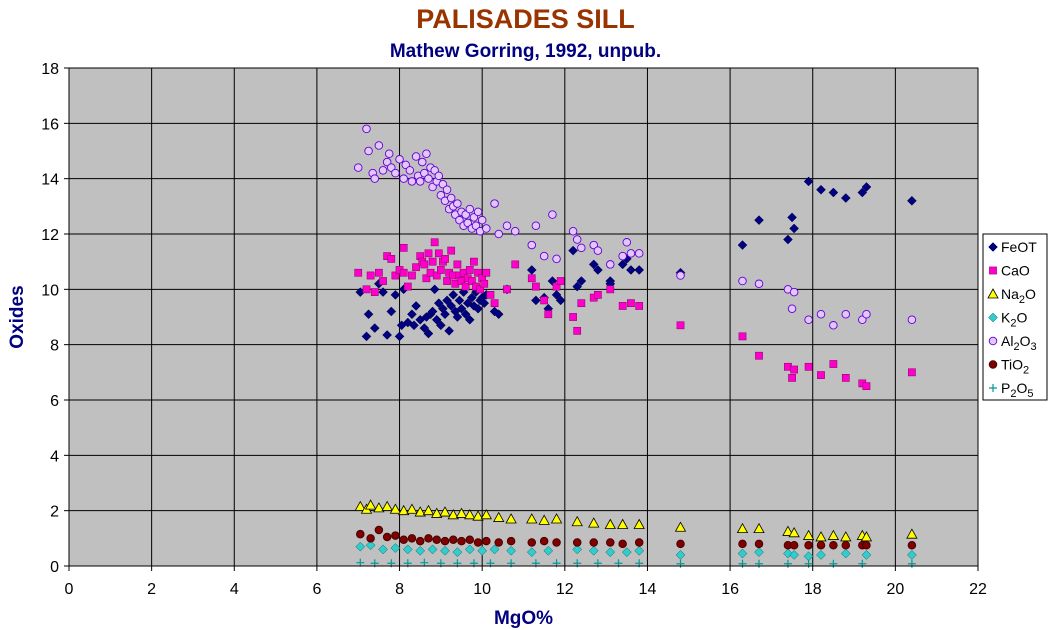  What do you see at coordinates (1011, 296) in the screenshot?
I see `legend-entry: Na2O` at bounding box center [1011, 296].